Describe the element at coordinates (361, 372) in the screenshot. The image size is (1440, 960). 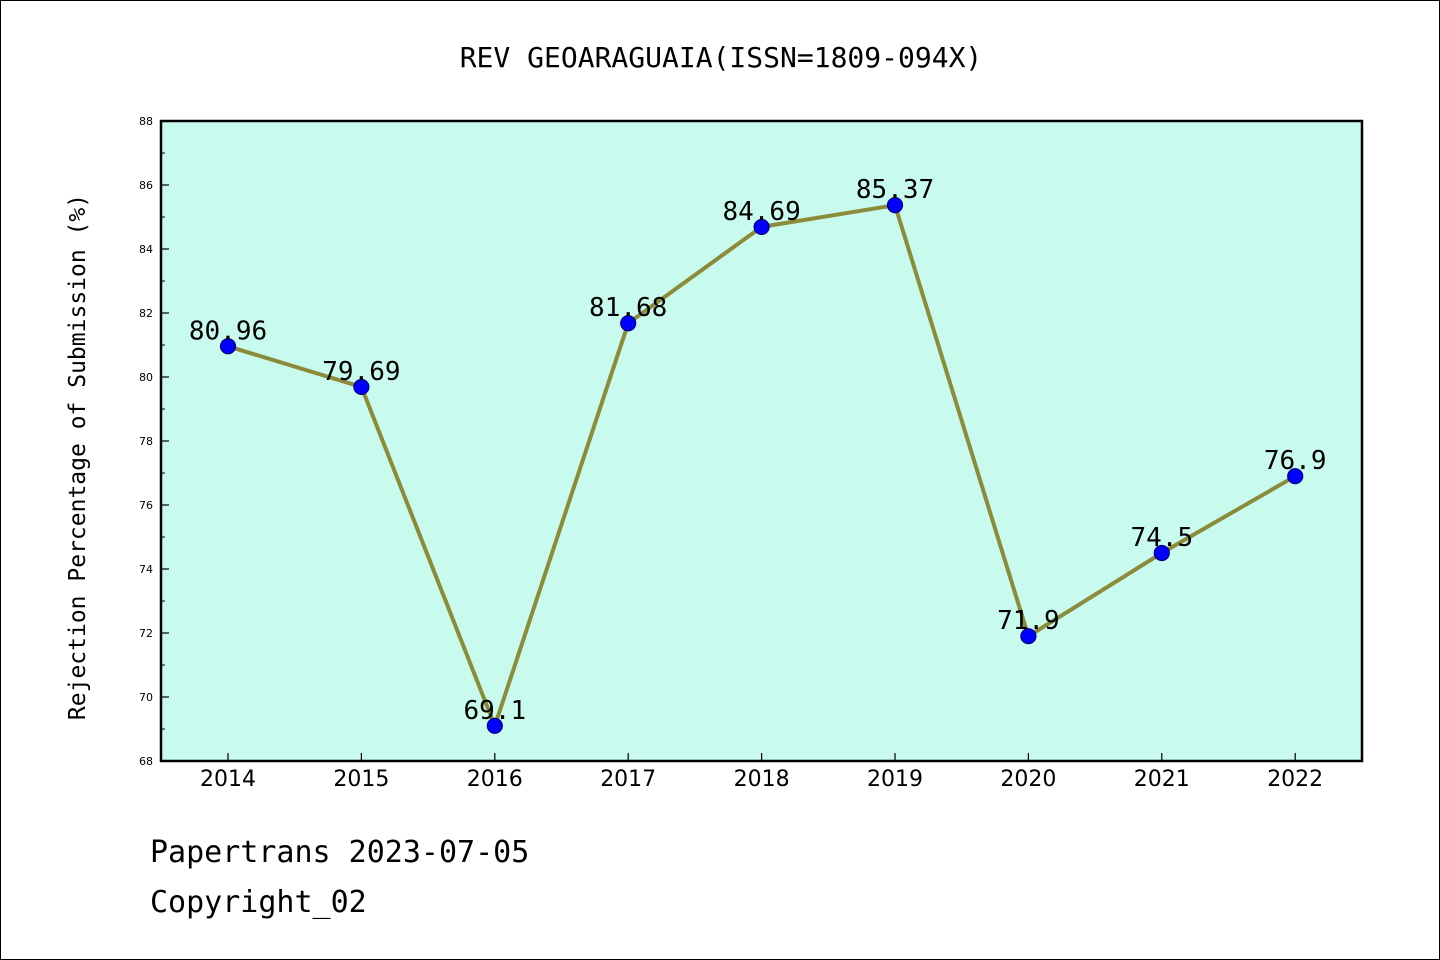
I see `data-label-2015: 79.69` at that location.